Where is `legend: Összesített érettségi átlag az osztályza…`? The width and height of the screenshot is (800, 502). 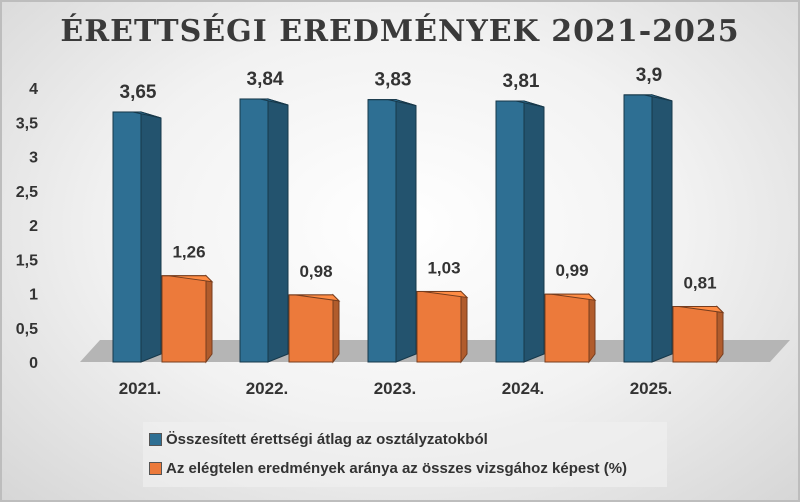
legend: Összesített érettségi átlag az osztályza… is located at coordinates (405, 454).